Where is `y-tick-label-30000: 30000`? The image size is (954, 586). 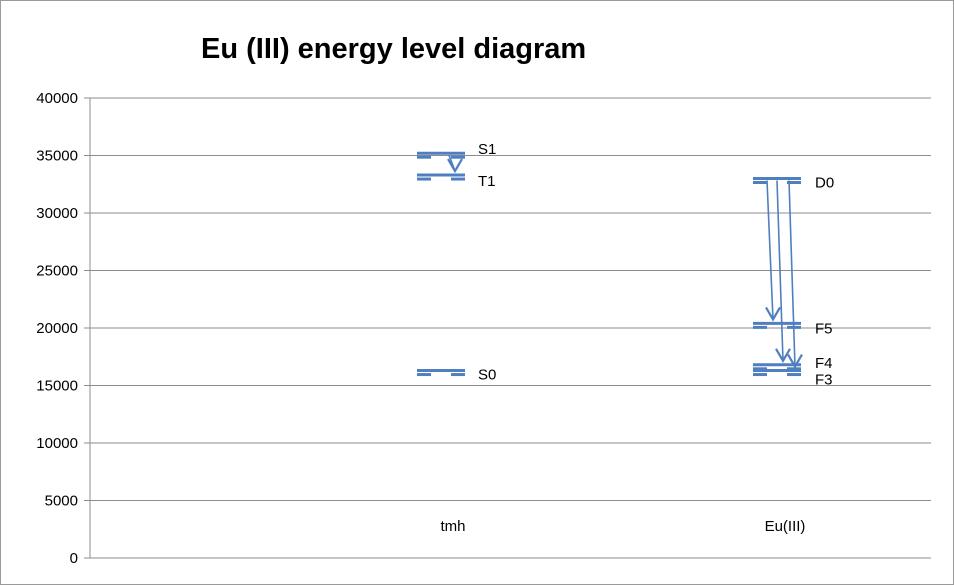
y-tick-label-30000: 30000 is located at coordinates (57, 213).